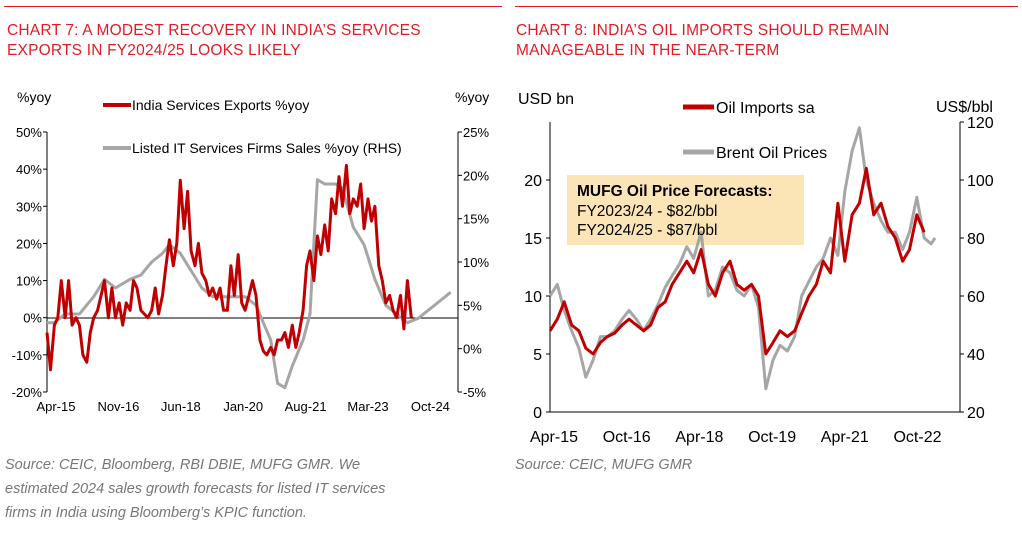 The image size is (1022, 534). What do you see at coordinates (472, 305) in the screenshot?
I see `chart7-right-tick-label: 5%` at bounding box center [472, 305].